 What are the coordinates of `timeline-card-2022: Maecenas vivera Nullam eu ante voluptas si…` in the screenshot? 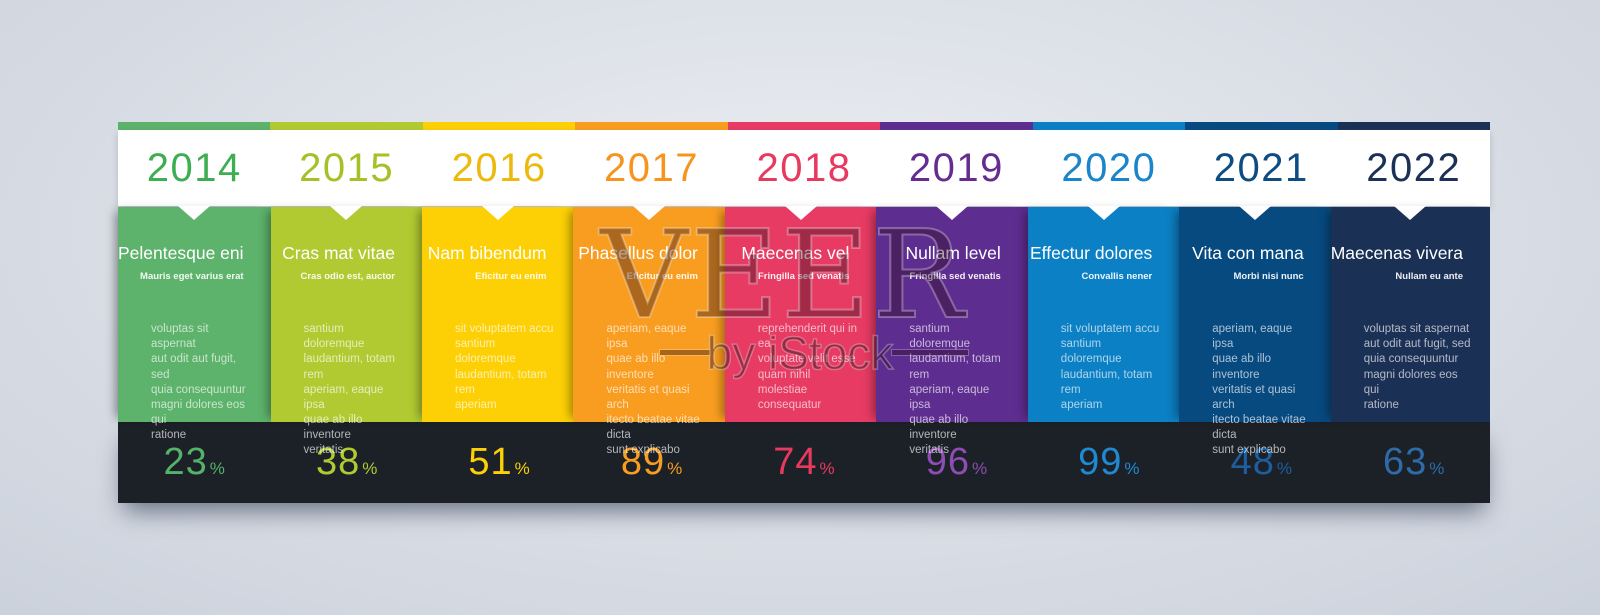 It's located at (1410, 314).